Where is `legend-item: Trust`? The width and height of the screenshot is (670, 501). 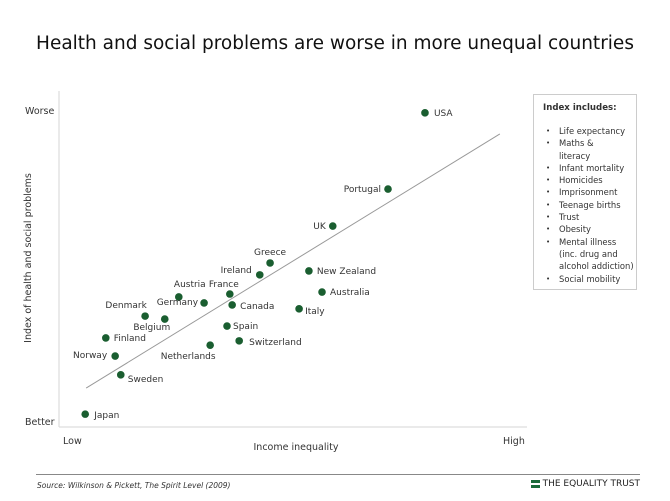 legend-item: Trust is located at coordinates (586, 217).